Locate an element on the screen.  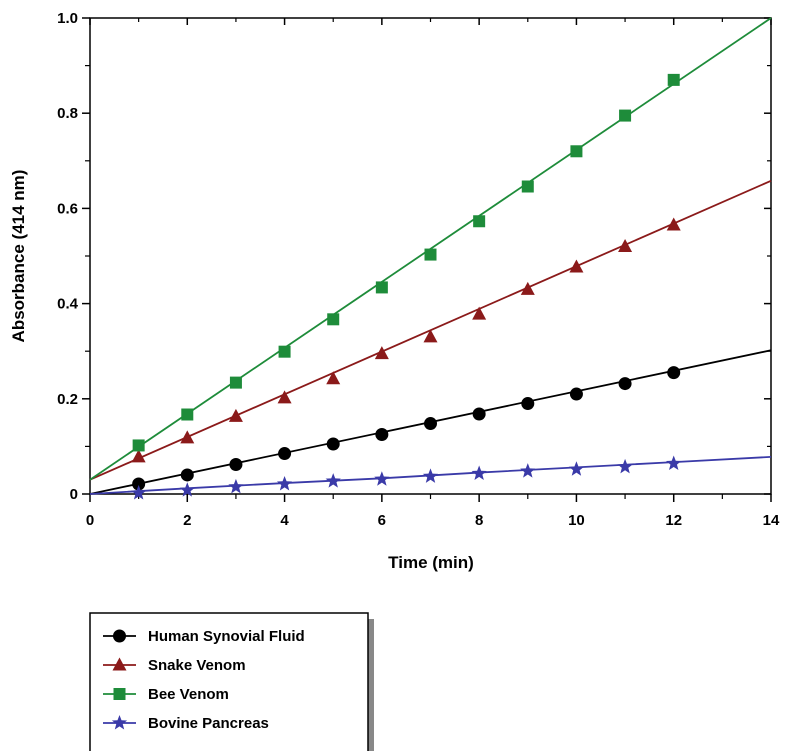
legend-marker-bee-venom is located at coordinates (119, 694).